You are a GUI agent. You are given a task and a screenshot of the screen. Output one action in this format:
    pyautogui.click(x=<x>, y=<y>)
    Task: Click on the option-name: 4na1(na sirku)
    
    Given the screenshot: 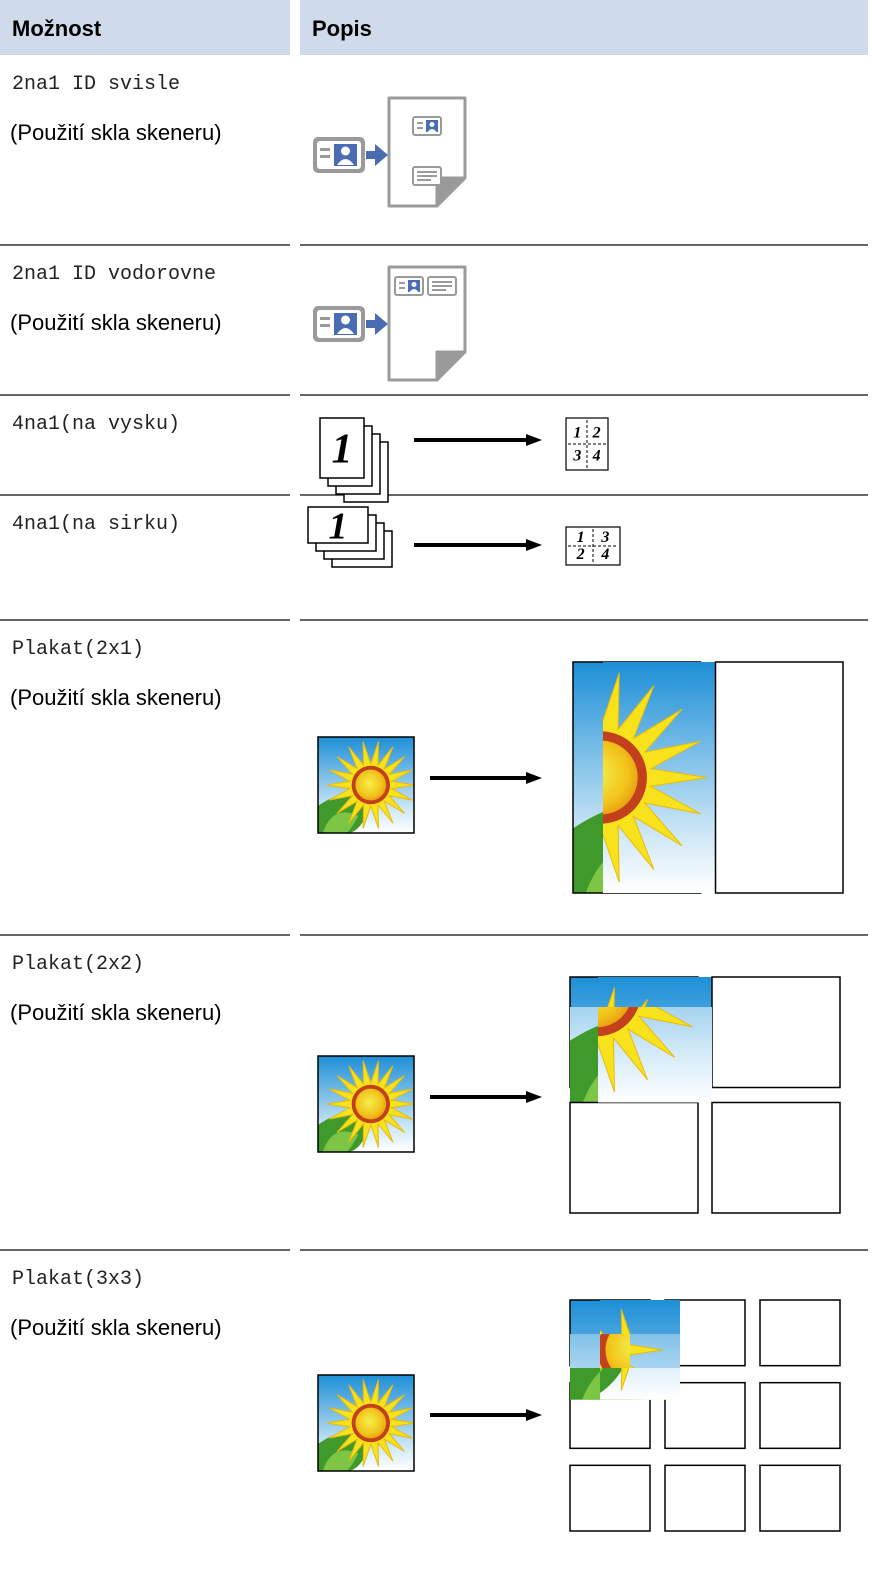 What is the action you would take?
    pyautogui.click(x=96, y=524)
    